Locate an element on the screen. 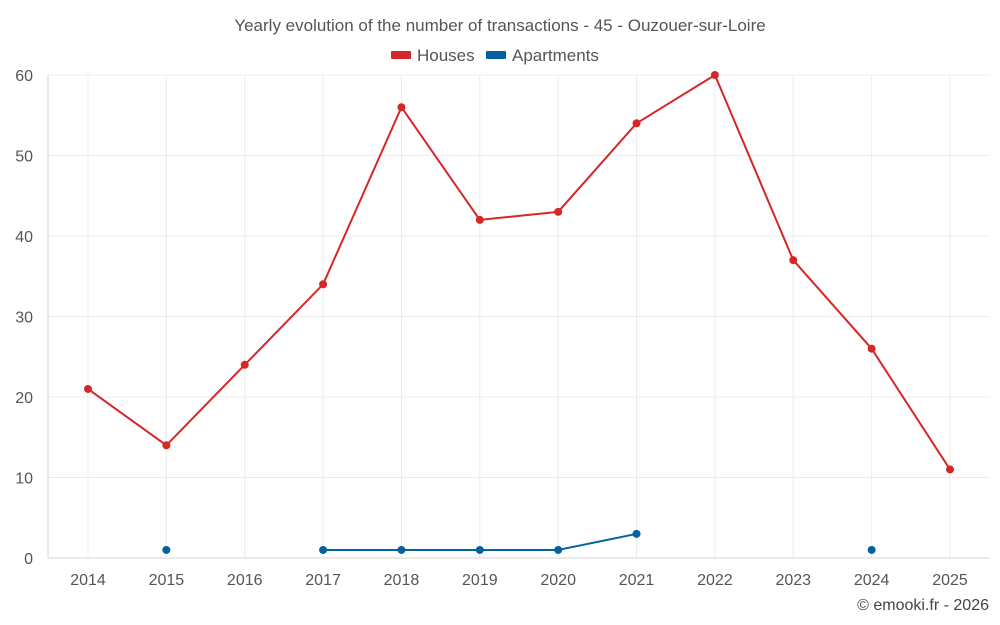 This screenshot has height=625, width=1000. legend-item-houses: Houses is located at coordinates (433, 55).